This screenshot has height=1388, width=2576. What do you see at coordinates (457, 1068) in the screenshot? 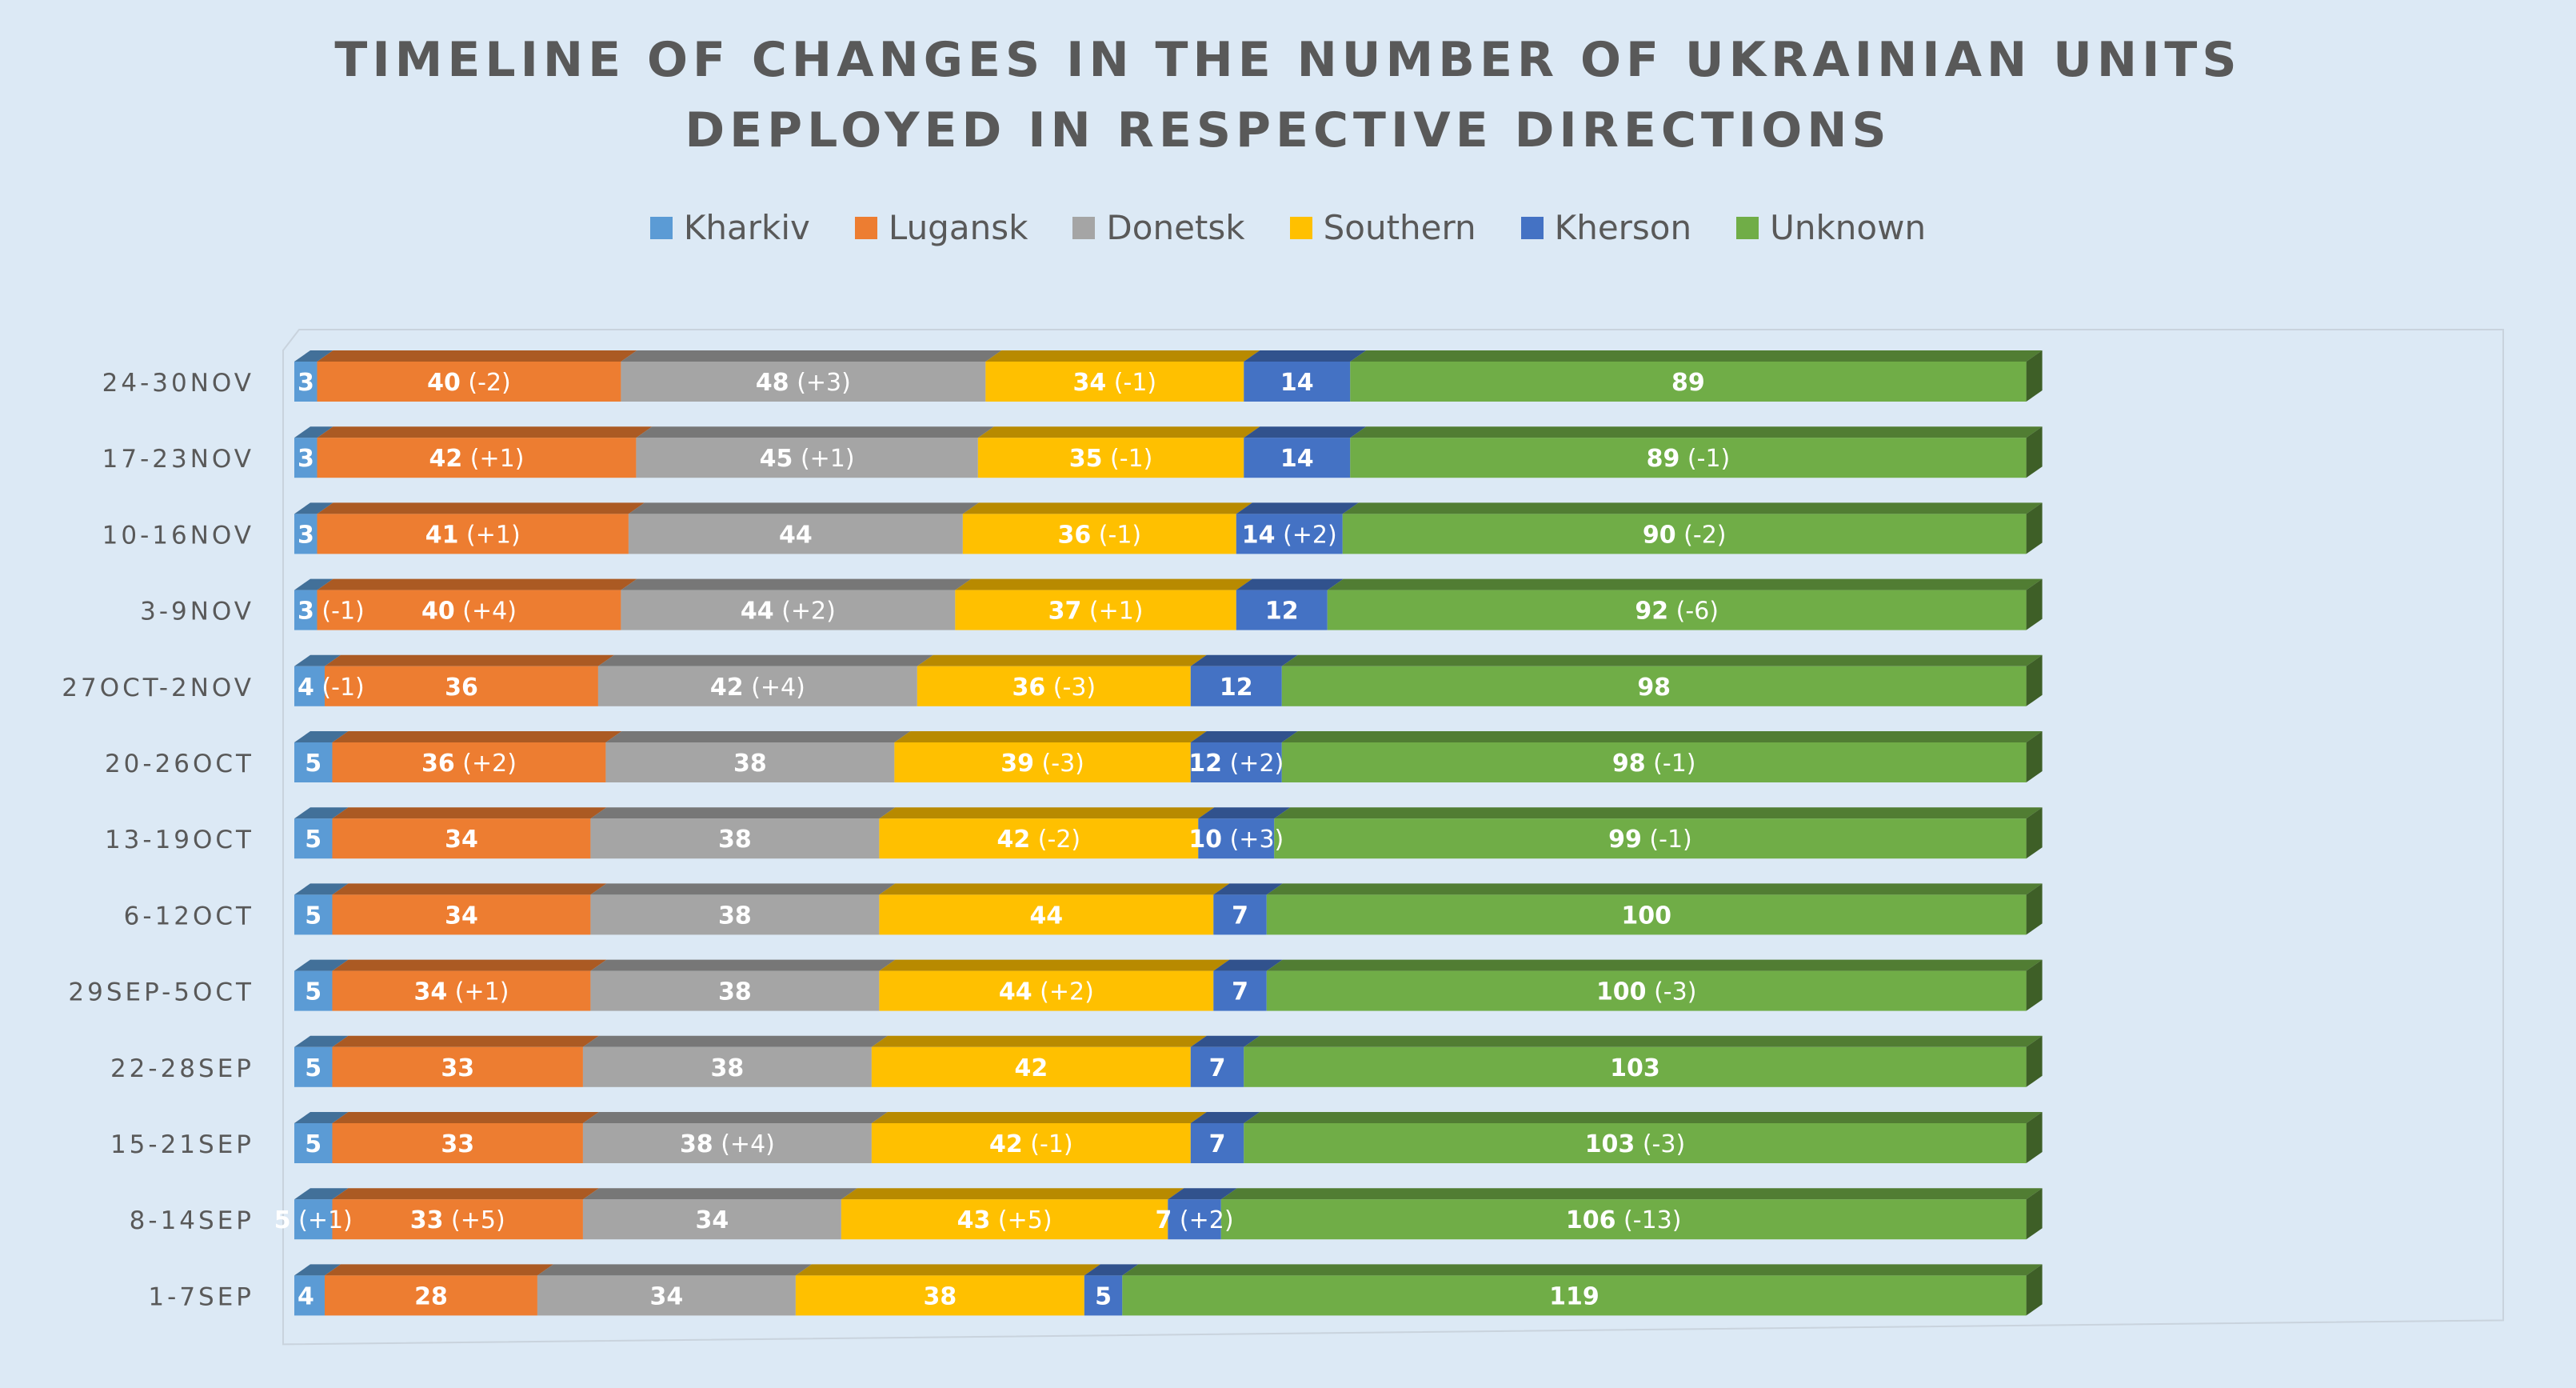
I see `data-label-value: 33` at bounding box center [457, 1068].